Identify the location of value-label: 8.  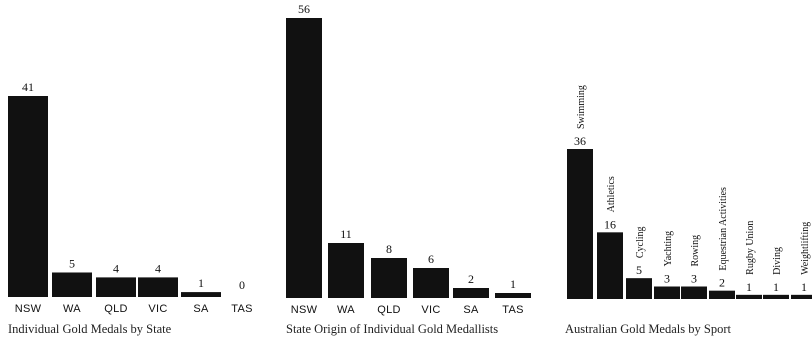
(389, 249).